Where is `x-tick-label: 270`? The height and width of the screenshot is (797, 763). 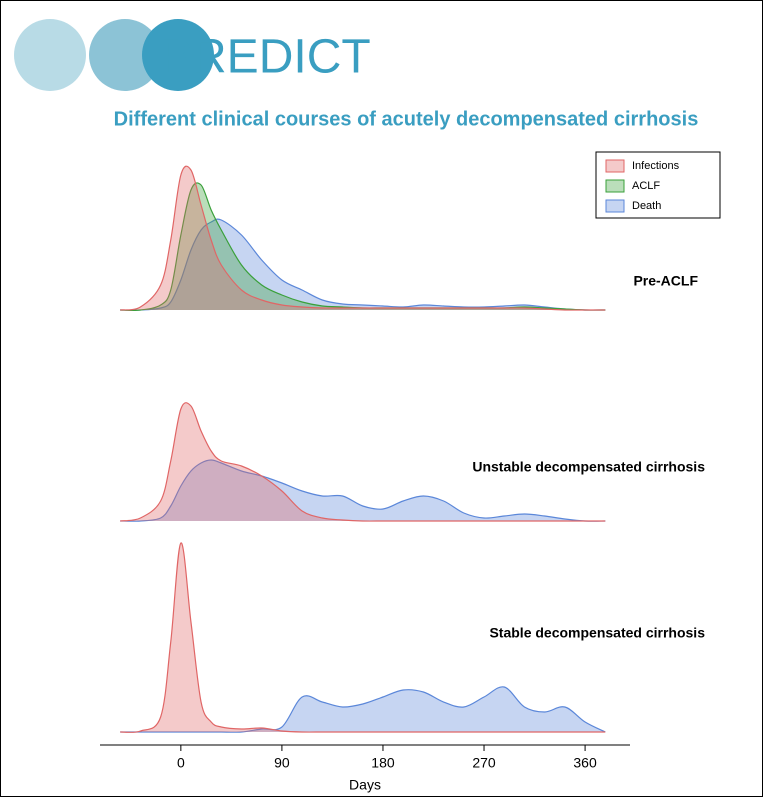 x-tick-label: 270 is located at coordinates (484, 763).